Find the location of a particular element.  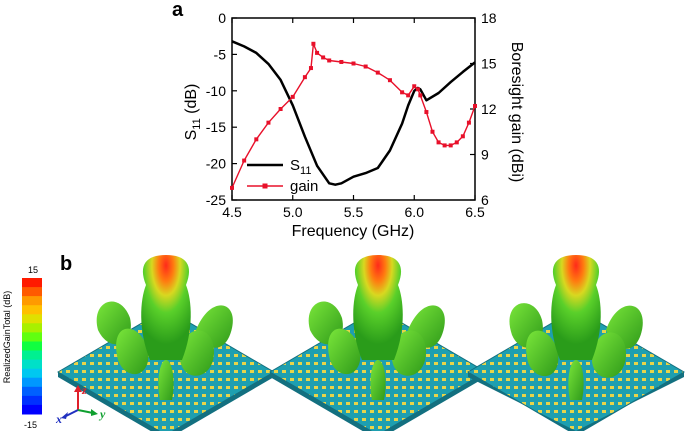

x-axis-arrowhead is located at coordinates (64, 415).